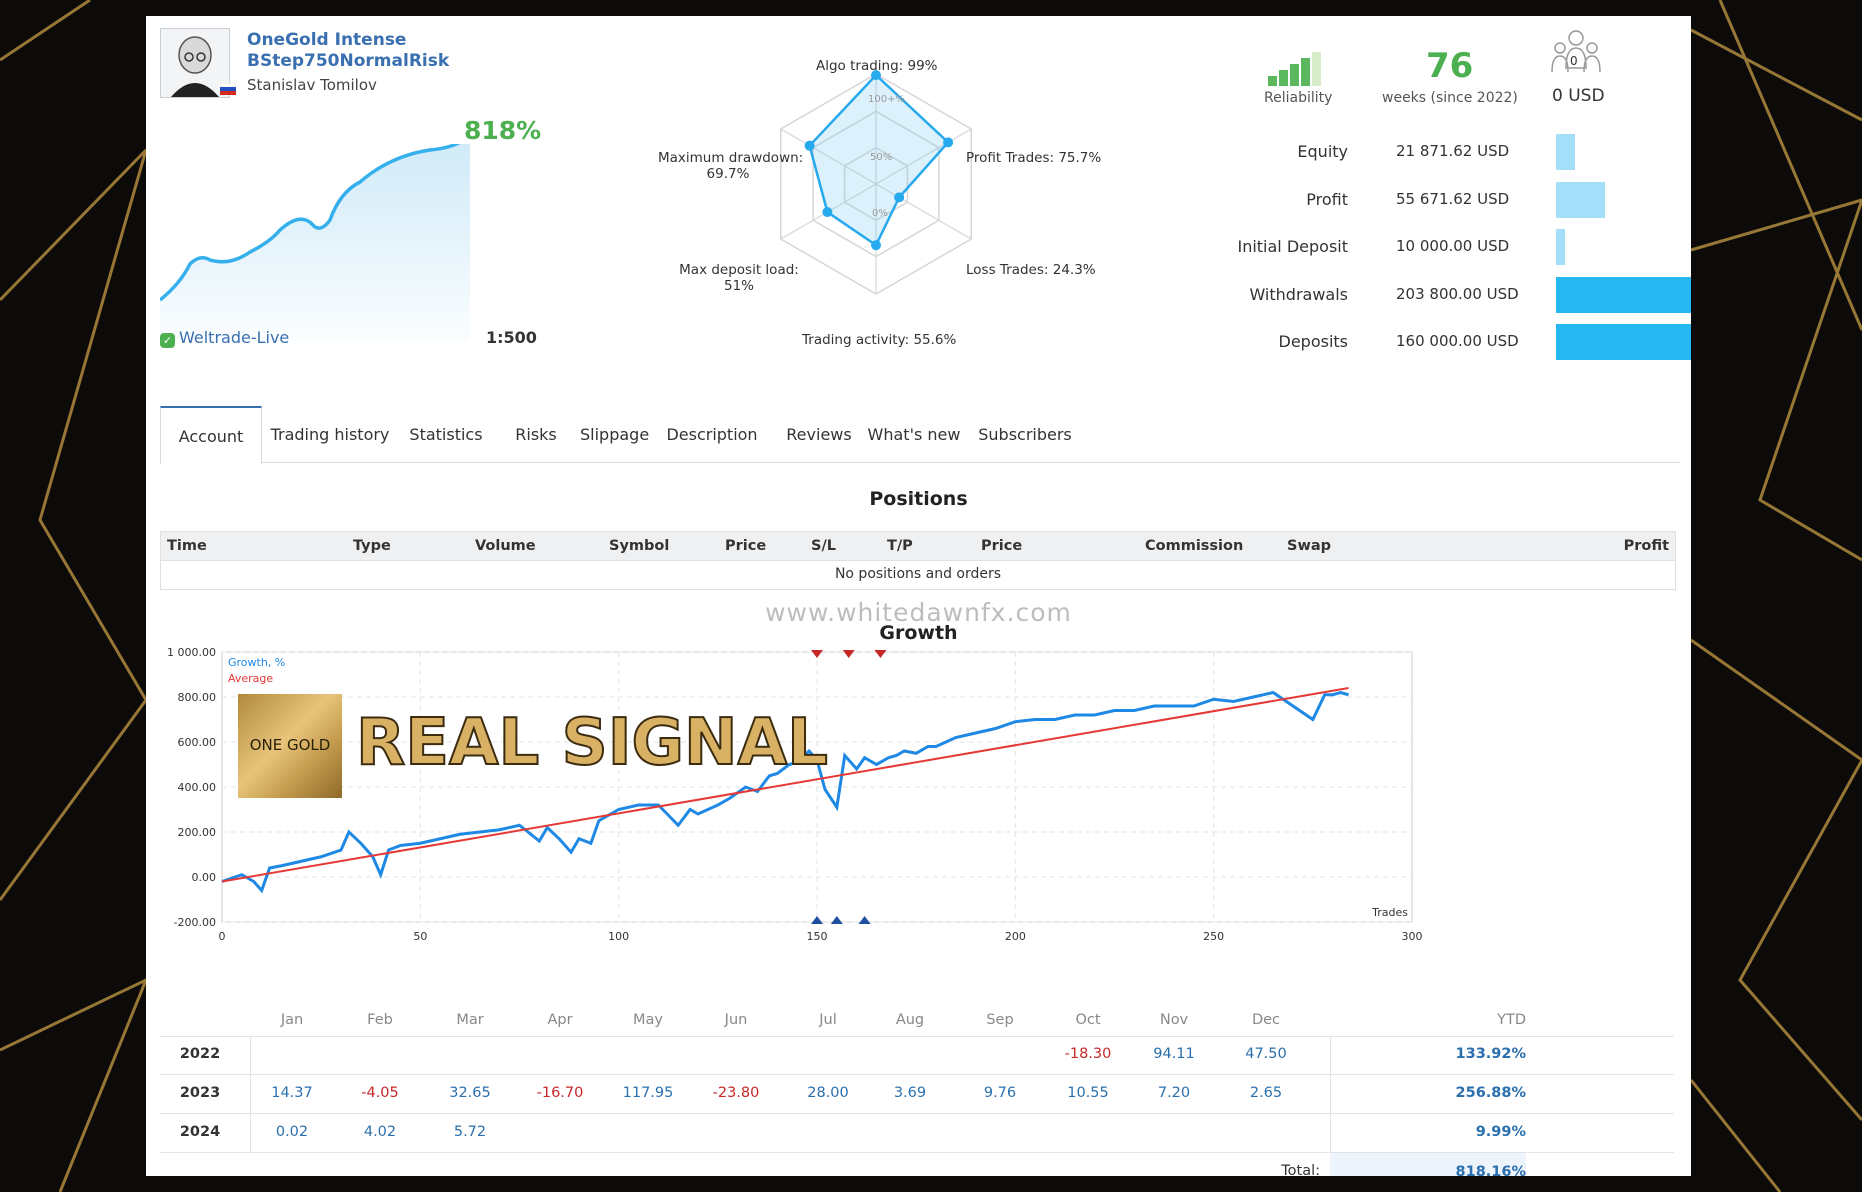 The image size is (1862, 1192). I want to click on positions-col-s-l: S/L, so click(823, 546).